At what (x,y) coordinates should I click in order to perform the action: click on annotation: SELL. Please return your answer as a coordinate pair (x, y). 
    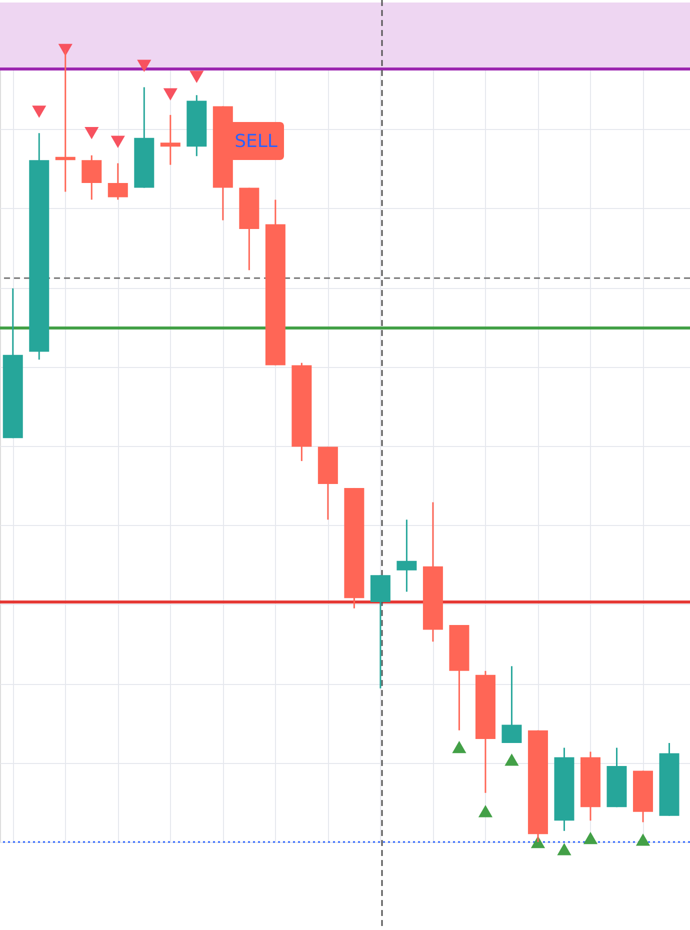
    Looking at the image, I should click on (256, 141).